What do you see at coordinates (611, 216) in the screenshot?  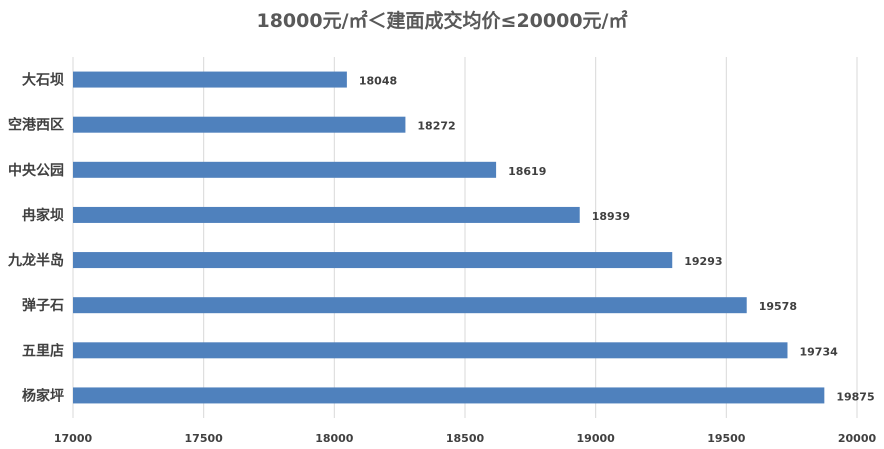 I see `data-label: 18939` at bounding box center [611, 216].